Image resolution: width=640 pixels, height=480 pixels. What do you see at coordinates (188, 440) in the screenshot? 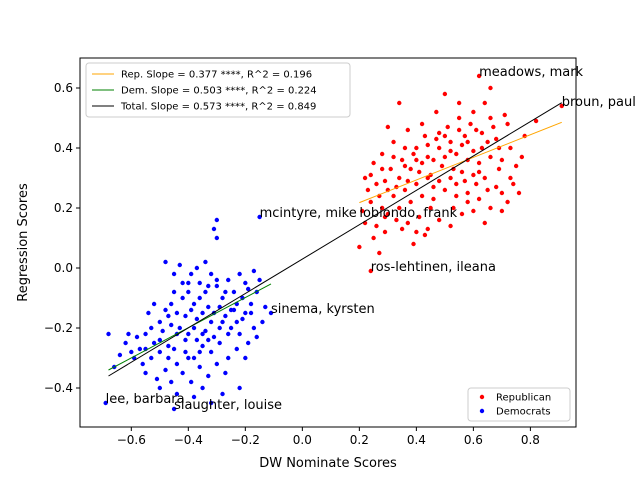
I see `x-tick-label-1: −0.4` at bounding box center [188, 440].